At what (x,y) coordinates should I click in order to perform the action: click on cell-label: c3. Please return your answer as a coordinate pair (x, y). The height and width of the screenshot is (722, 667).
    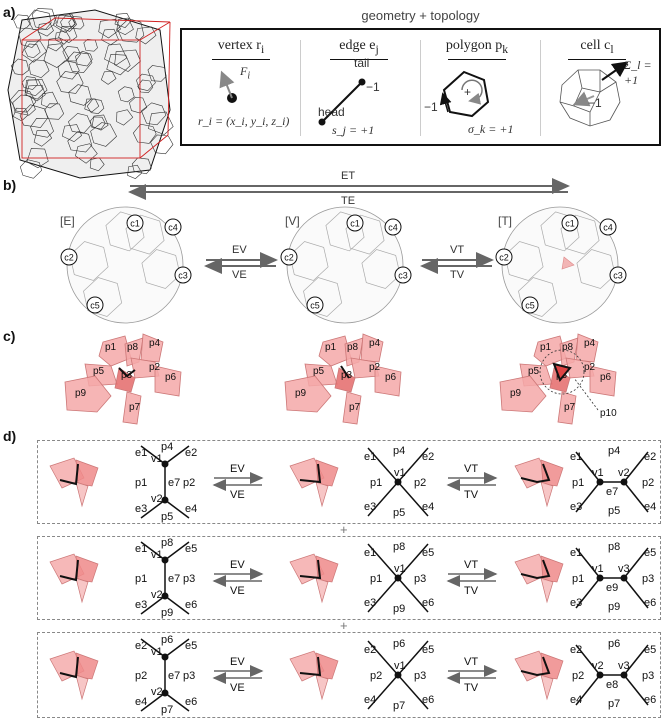
    Looking at the image, I should click on (183, 276).